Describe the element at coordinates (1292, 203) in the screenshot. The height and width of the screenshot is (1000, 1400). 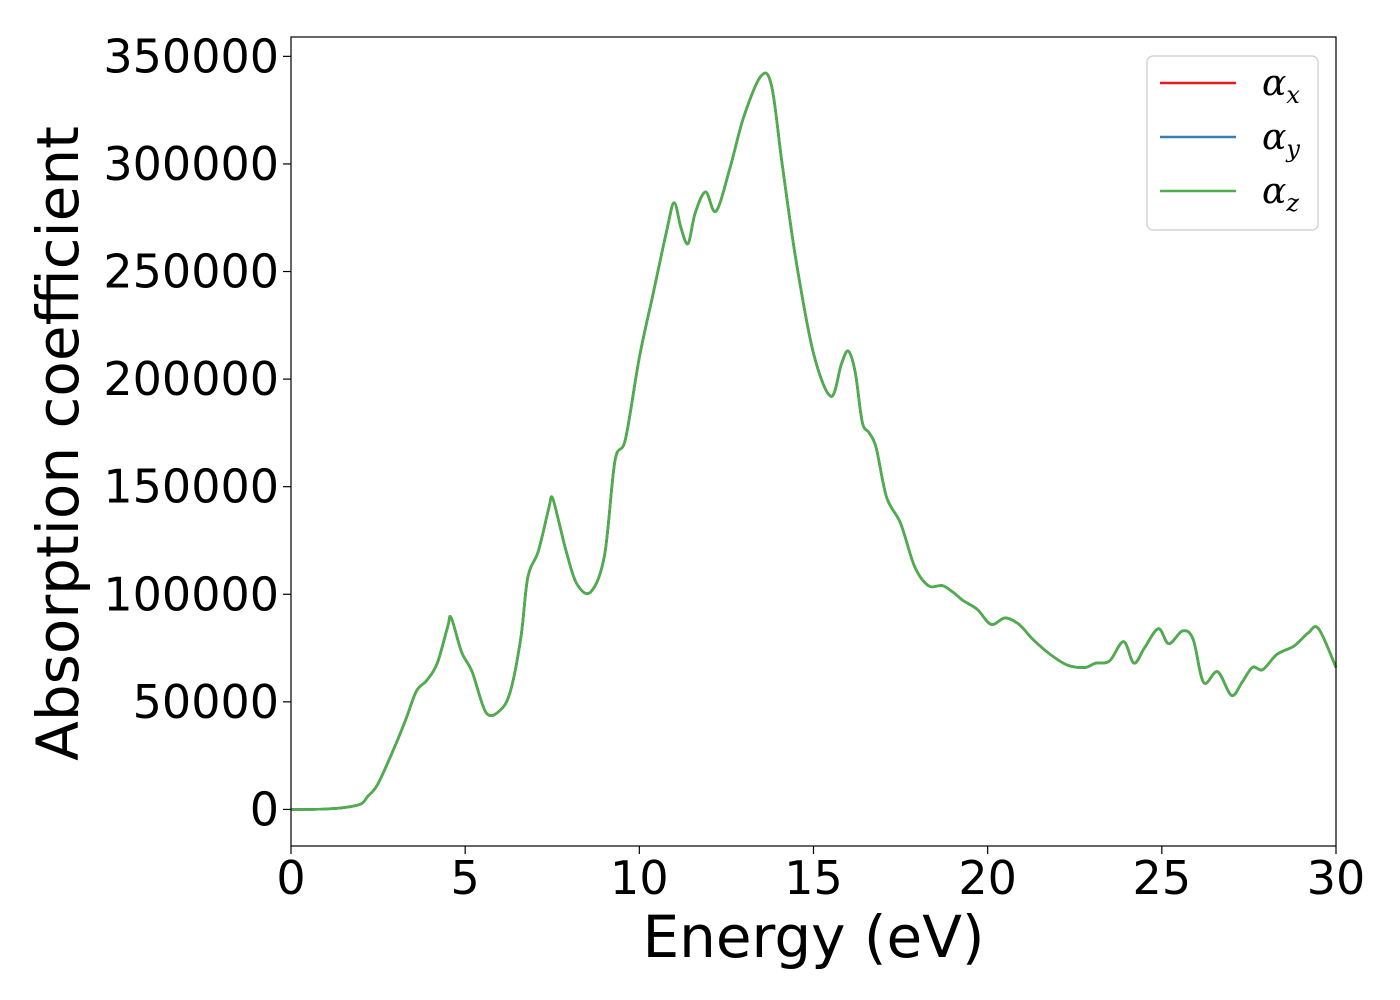
I see `legend-subscript: z` at that location.